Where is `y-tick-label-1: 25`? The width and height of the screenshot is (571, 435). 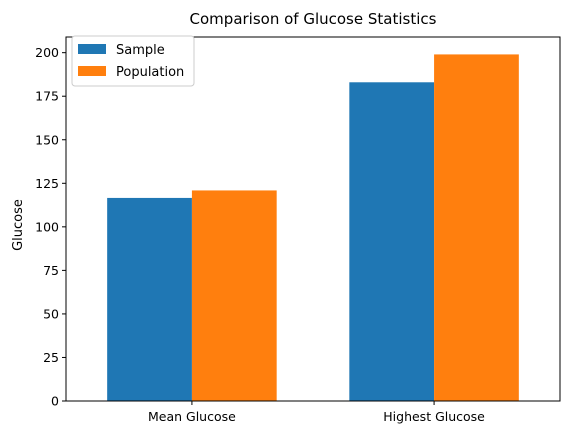 y-tick-label-1: 25 is located at coordinates (51, 357).